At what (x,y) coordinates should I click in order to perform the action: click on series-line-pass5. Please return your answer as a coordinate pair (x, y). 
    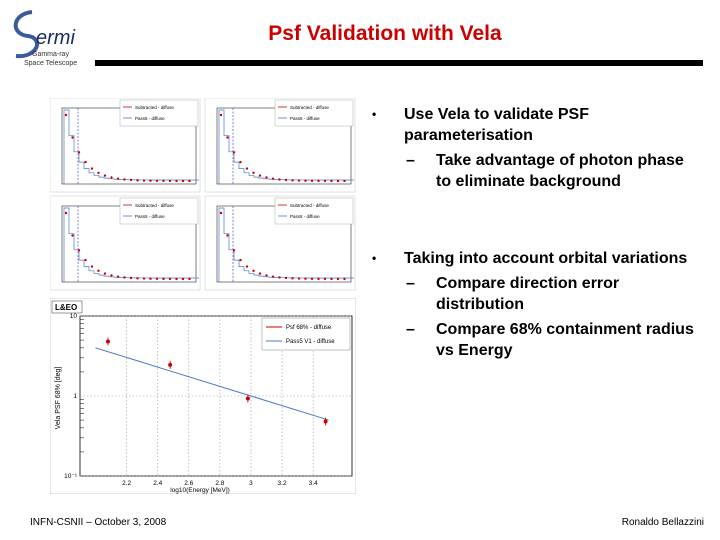
    Looking at the image, I should click on (212, 384).